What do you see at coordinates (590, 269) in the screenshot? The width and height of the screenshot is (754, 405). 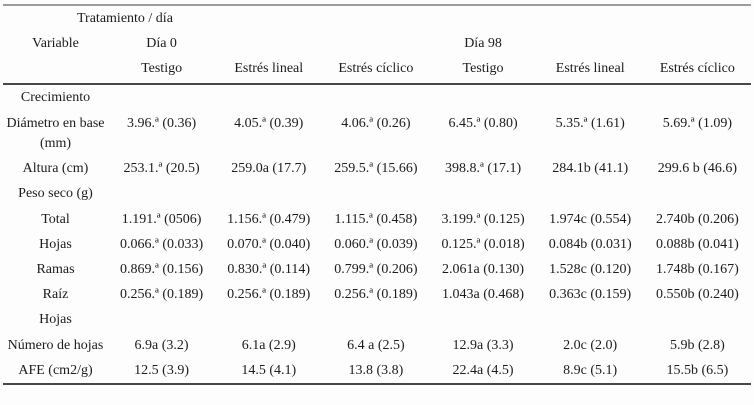 I see `value-cell: 1.528c (0.120)` at bounding box center [590, 269].